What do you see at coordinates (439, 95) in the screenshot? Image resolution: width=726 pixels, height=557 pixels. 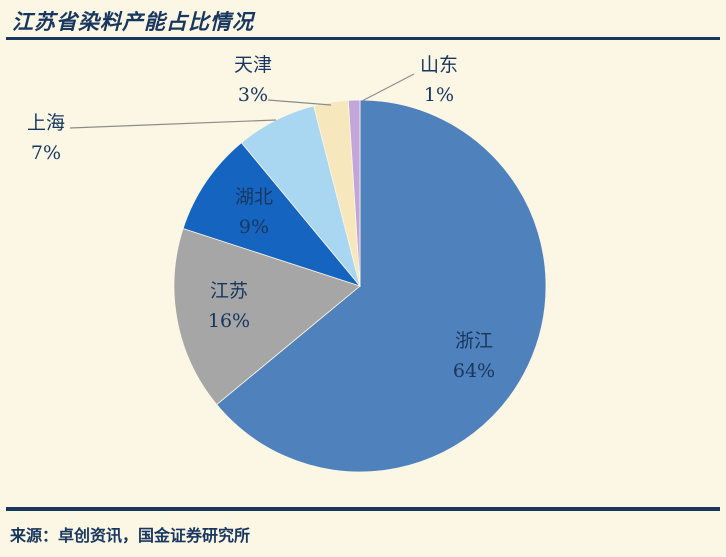 I see `label-shandong-percent: 1%` at bounding box center [439, 95].